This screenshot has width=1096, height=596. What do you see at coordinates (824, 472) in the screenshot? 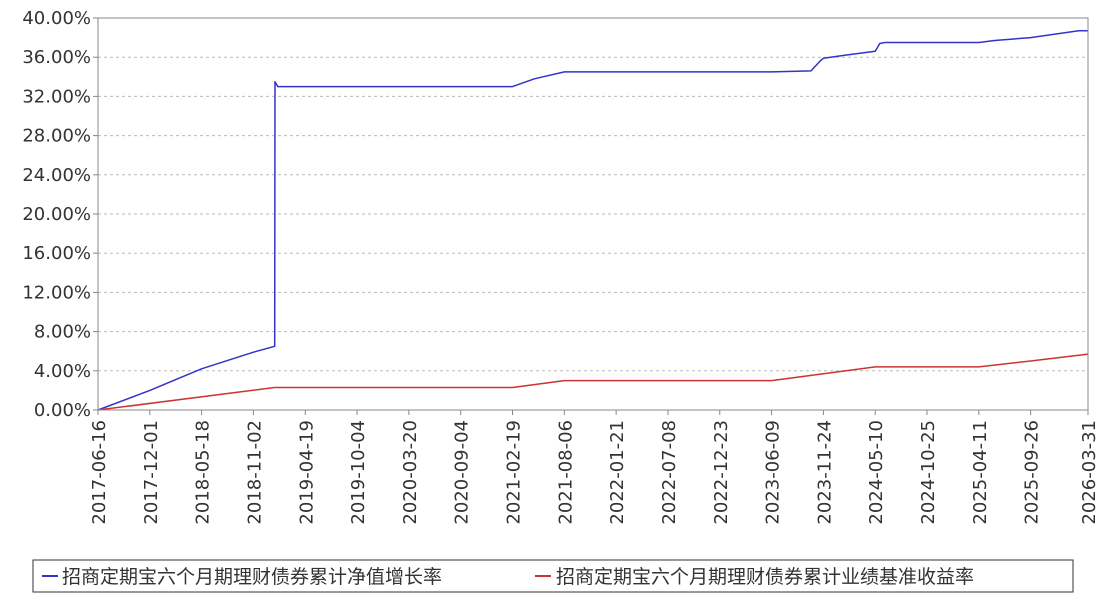
I see `x-tick-label: 2023-11-24` at bounding box center [824, 472].